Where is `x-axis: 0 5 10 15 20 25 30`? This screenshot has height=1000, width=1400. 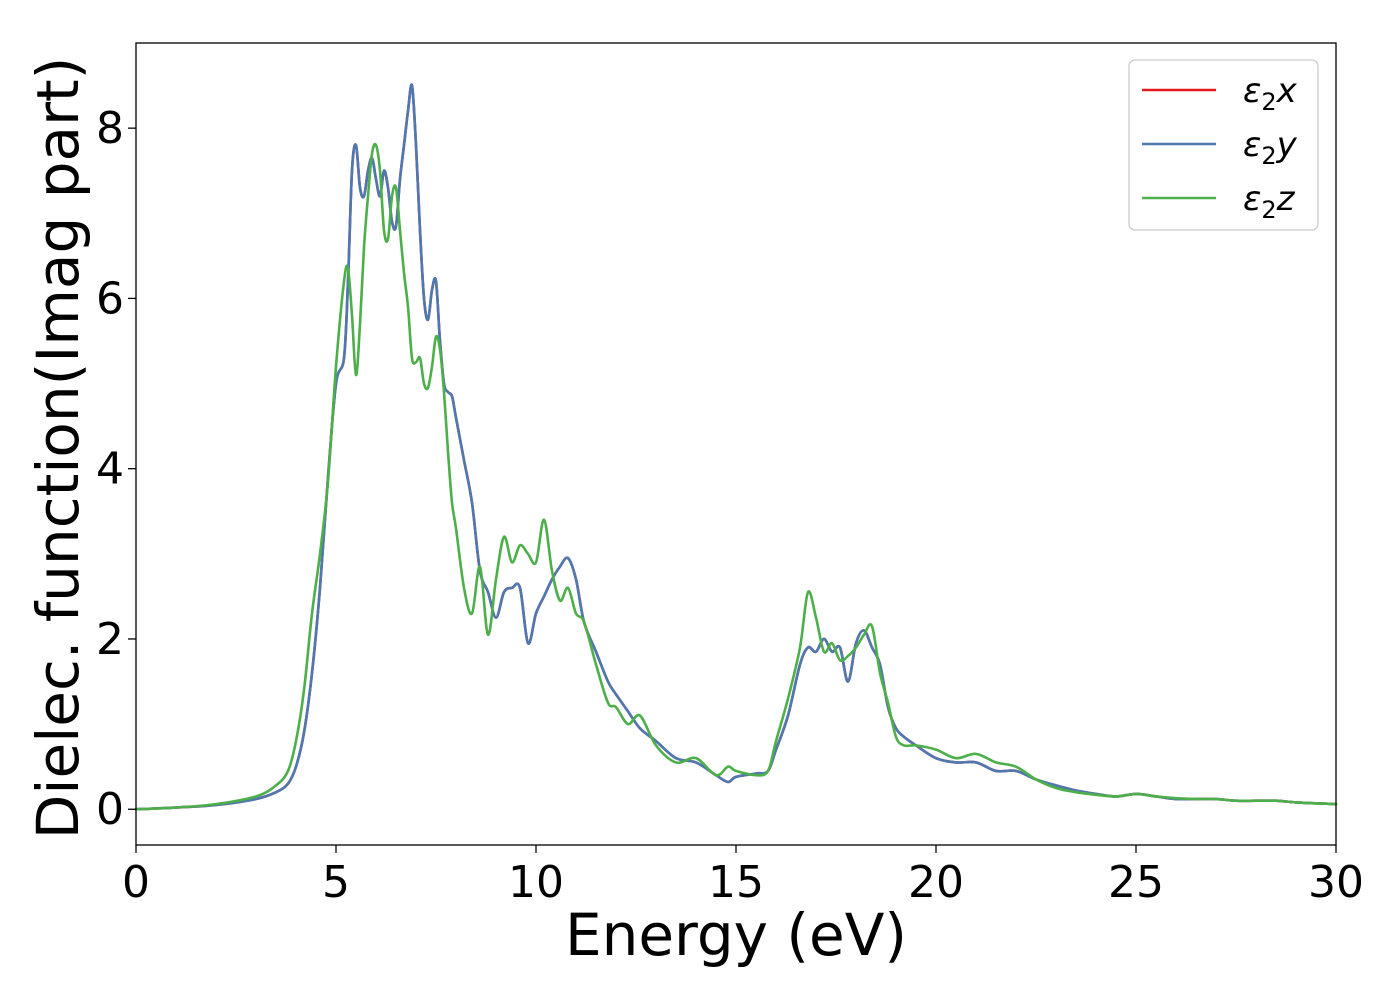
x-axis: 0 5 10 15 20 25 30 is located at coordinates (743, 876).